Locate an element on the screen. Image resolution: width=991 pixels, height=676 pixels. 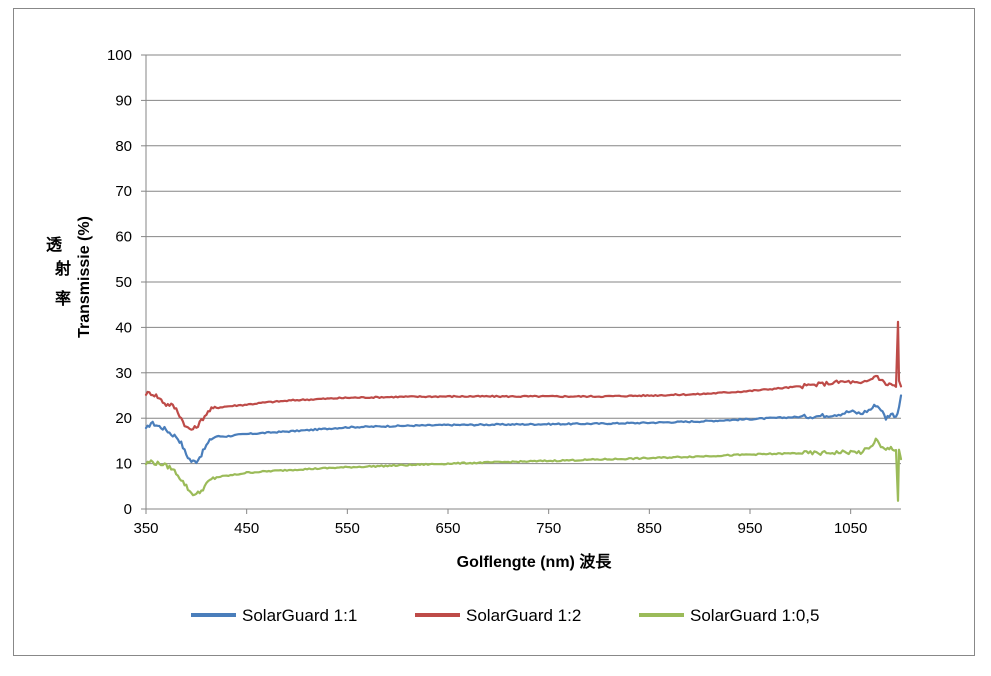
y-tick-label: 0 is located at coordinates (128, 509).